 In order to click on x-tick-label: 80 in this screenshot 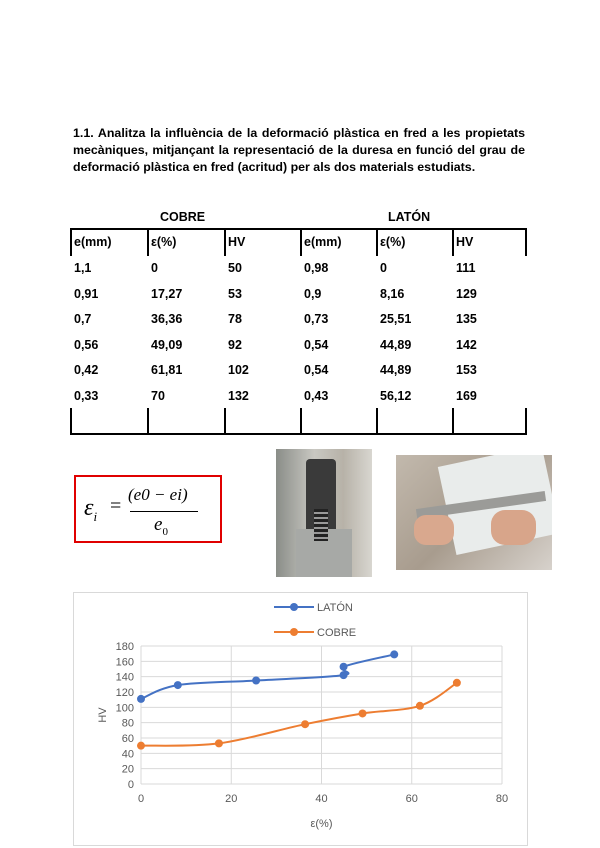, I will do `click(502, 799)`.